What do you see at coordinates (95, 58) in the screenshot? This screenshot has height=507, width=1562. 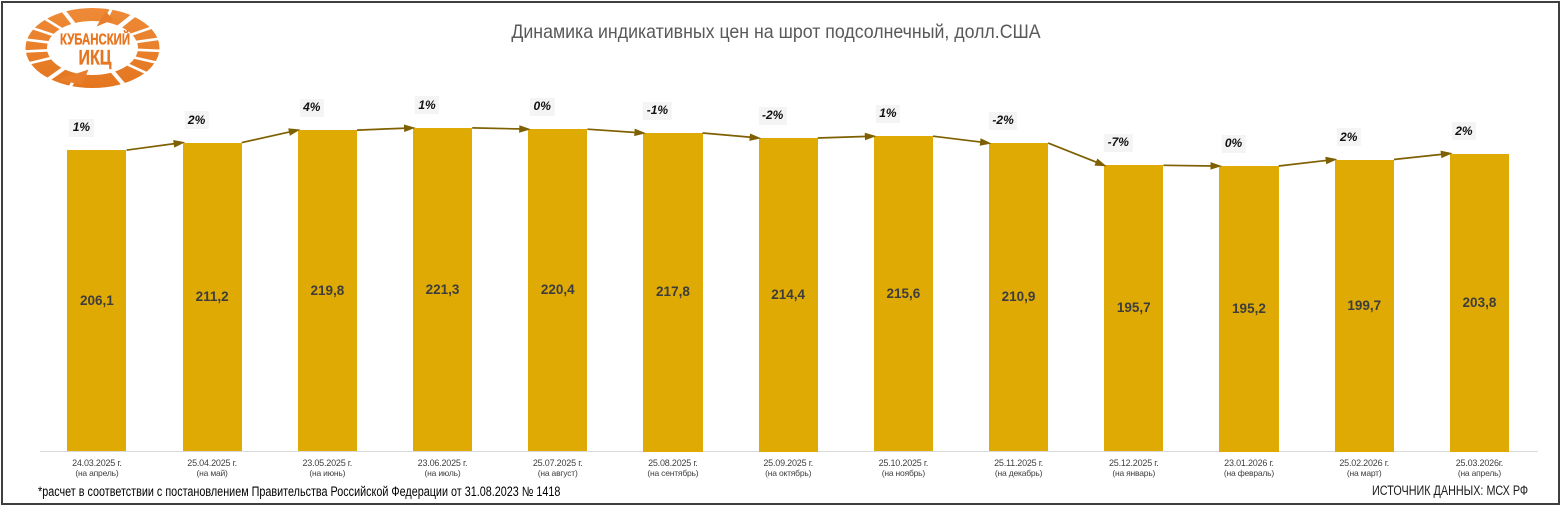 I see `svg-text: ИКЦ` at bounding box center [95, 58].